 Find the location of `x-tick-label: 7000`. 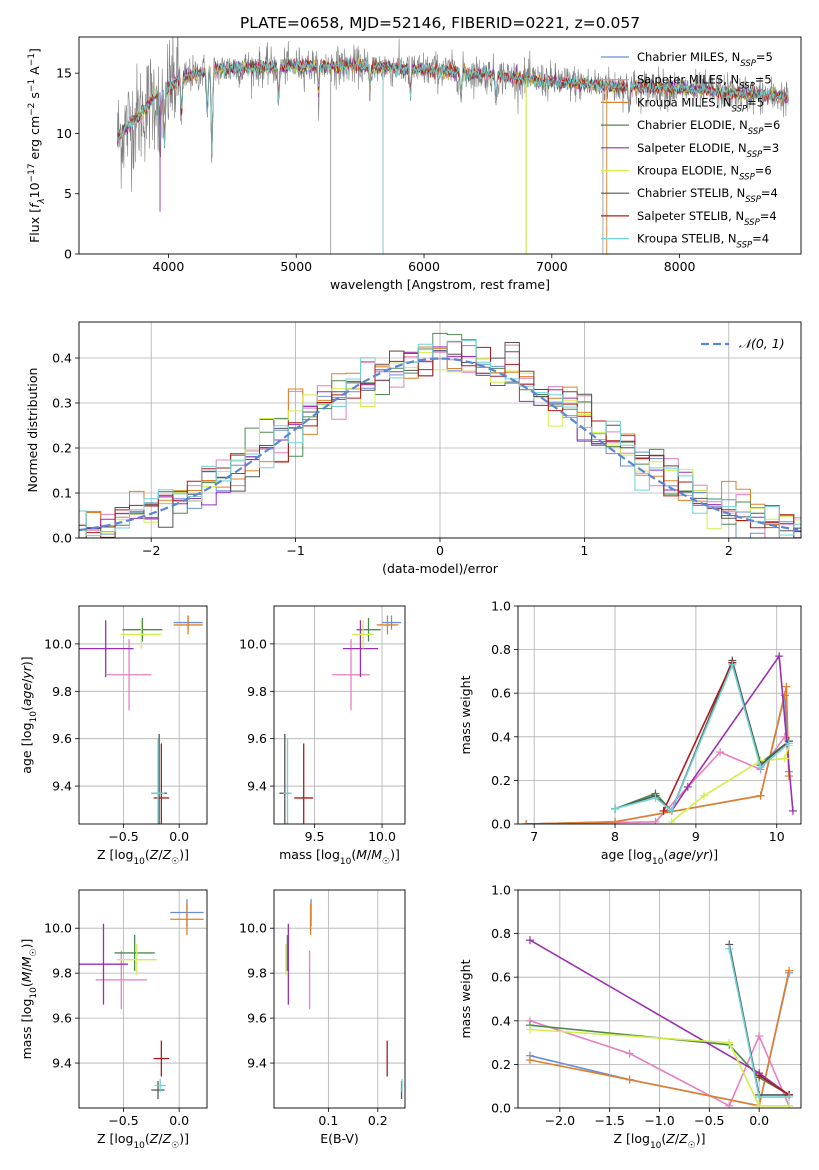

x-tick-label: 7000 is located at coordinates (552, 266).